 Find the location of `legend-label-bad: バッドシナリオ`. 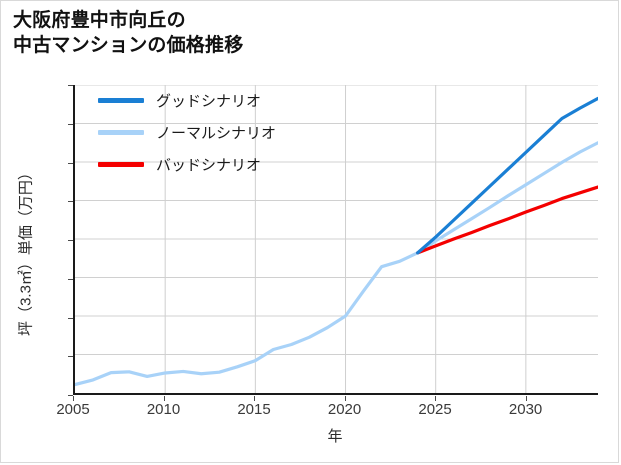

legend-label-bad: バッドシナリオ is located at coordinates (209, 165).